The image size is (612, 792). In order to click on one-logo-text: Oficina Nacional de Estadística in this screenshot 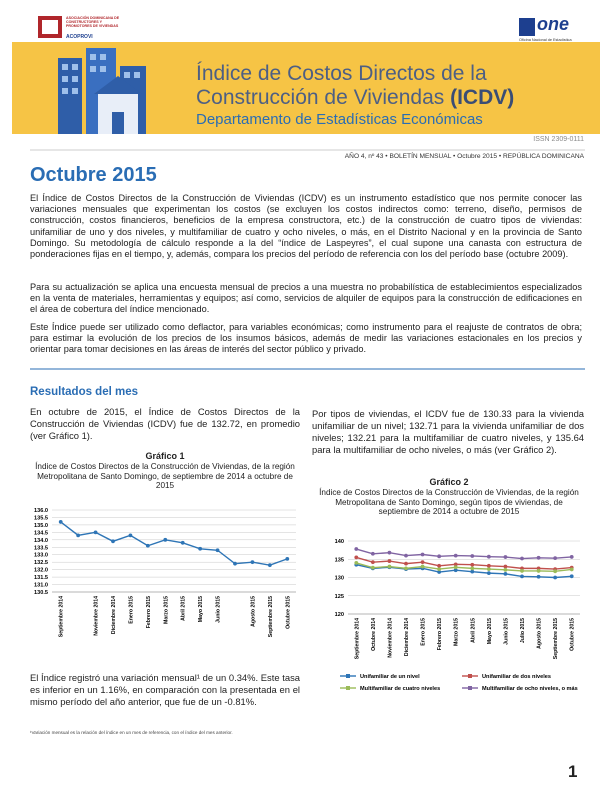, I will do `click(545, 40)`.